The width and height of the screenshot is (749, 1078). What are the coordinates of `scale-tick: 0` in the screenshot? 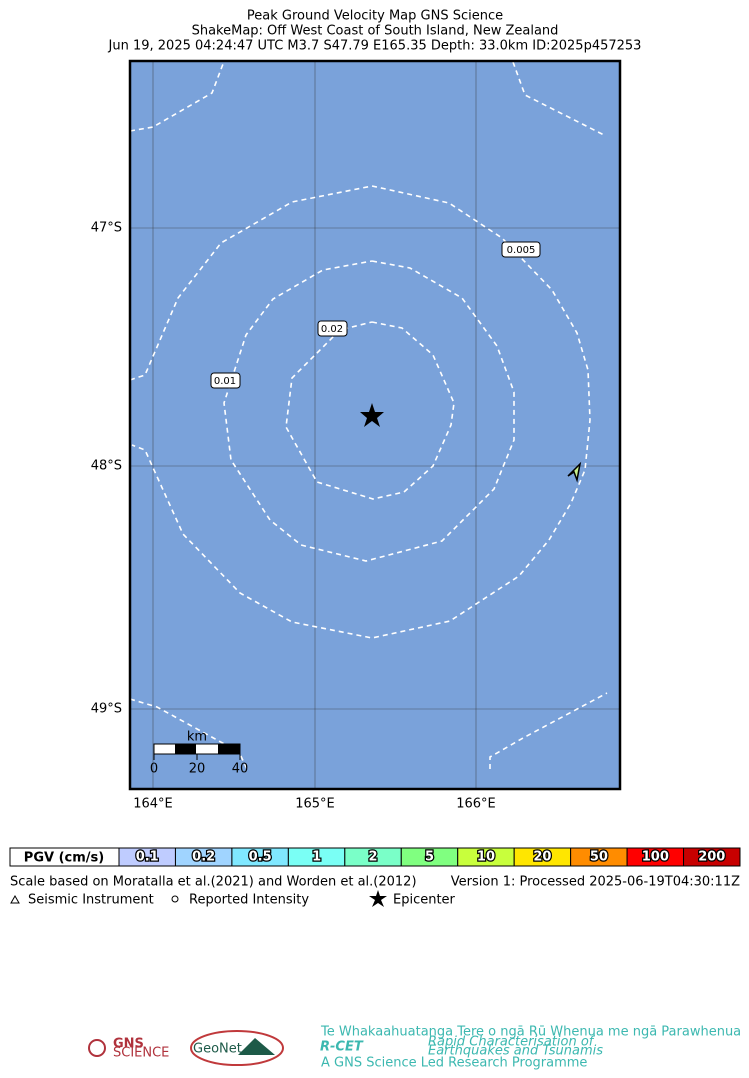 It's located at (154, 769).